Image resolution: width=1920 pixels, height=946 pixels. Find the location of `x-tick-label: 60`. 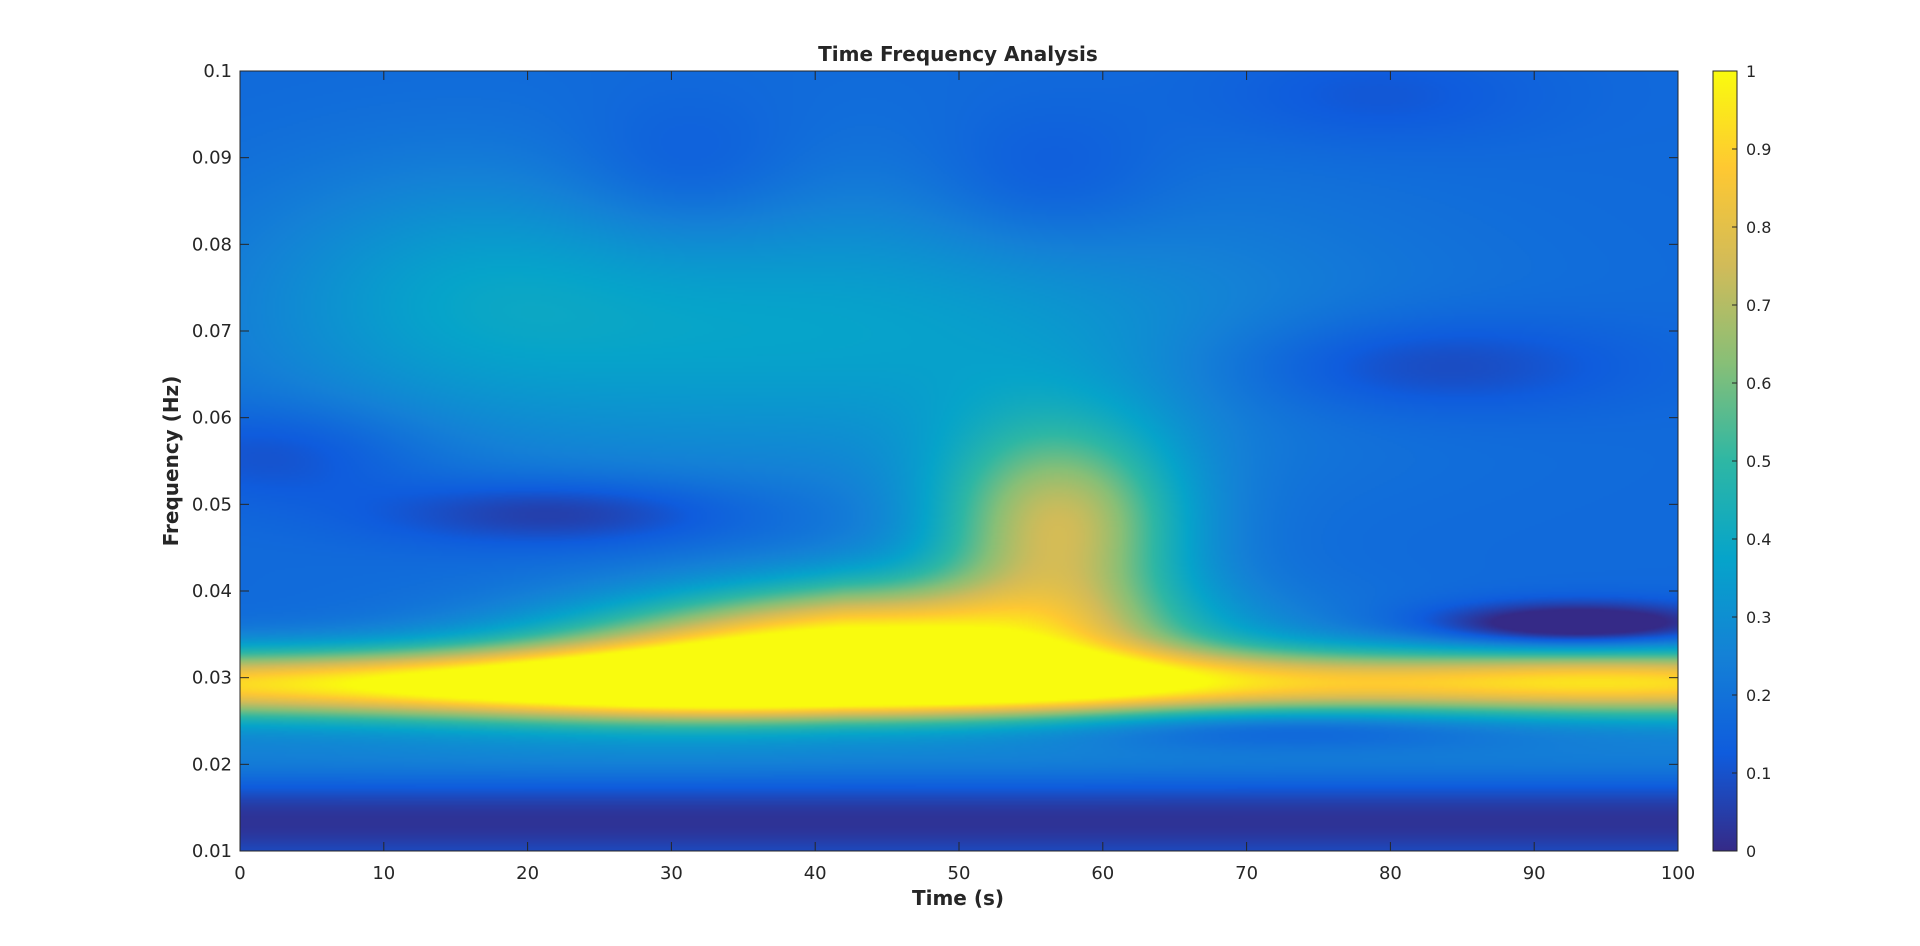

x-tick-label: 60 is located at coordinates (1102, 873).